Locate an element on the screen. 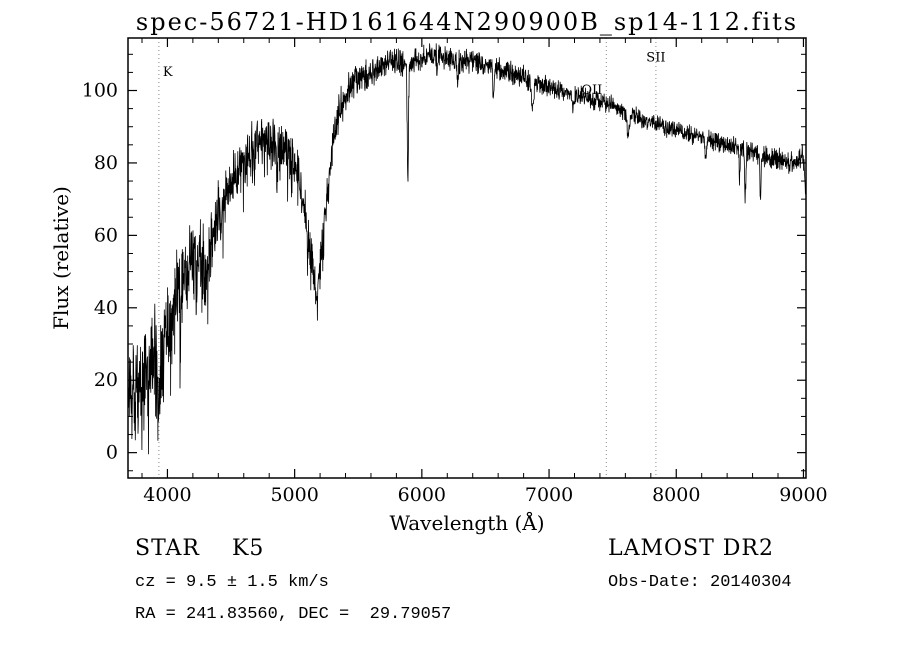  obs-date-label: Obs-Date: 20140304 is located at coordinates (700, 582).